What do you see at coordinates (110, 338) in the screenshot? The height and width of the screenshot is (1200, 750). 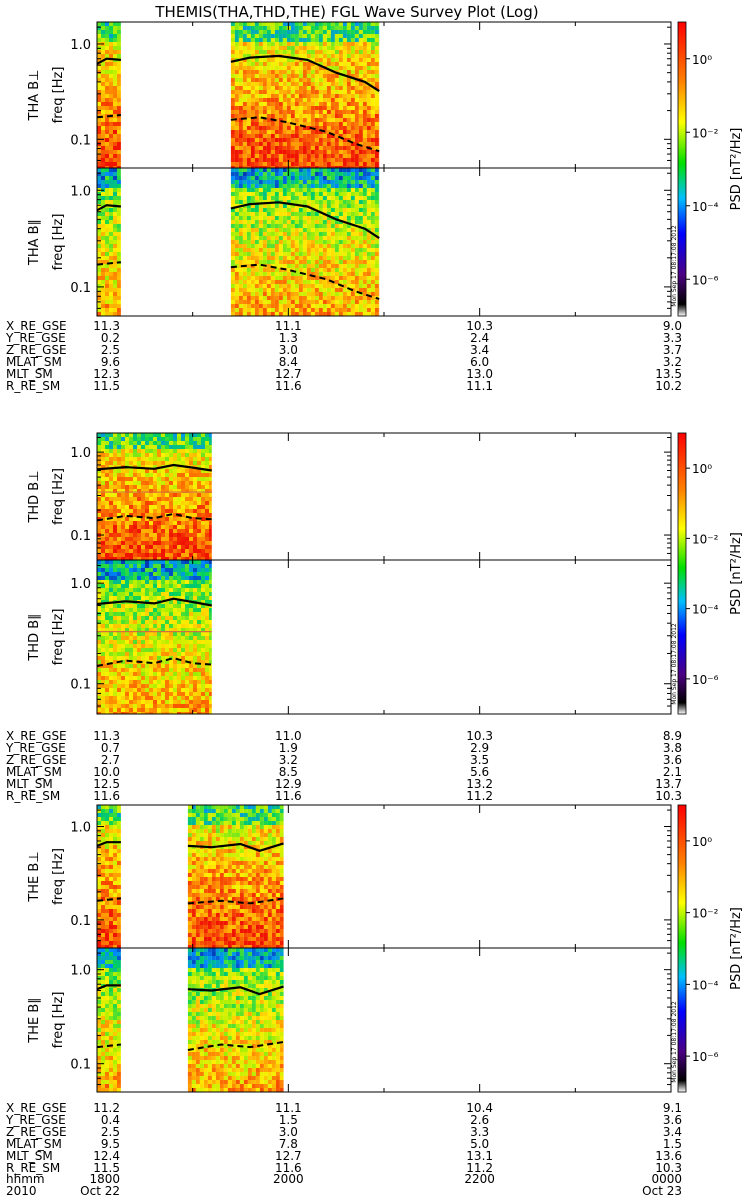 I see `orbit-row-value: 0.2` at bounding box center [110, 338].